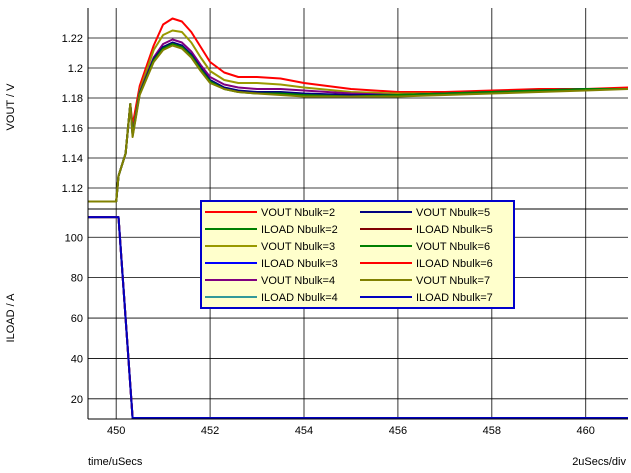 This screenshot has height=473, width=631. I want to click on vout-ytick-label: 1.16, so click(72, 129).